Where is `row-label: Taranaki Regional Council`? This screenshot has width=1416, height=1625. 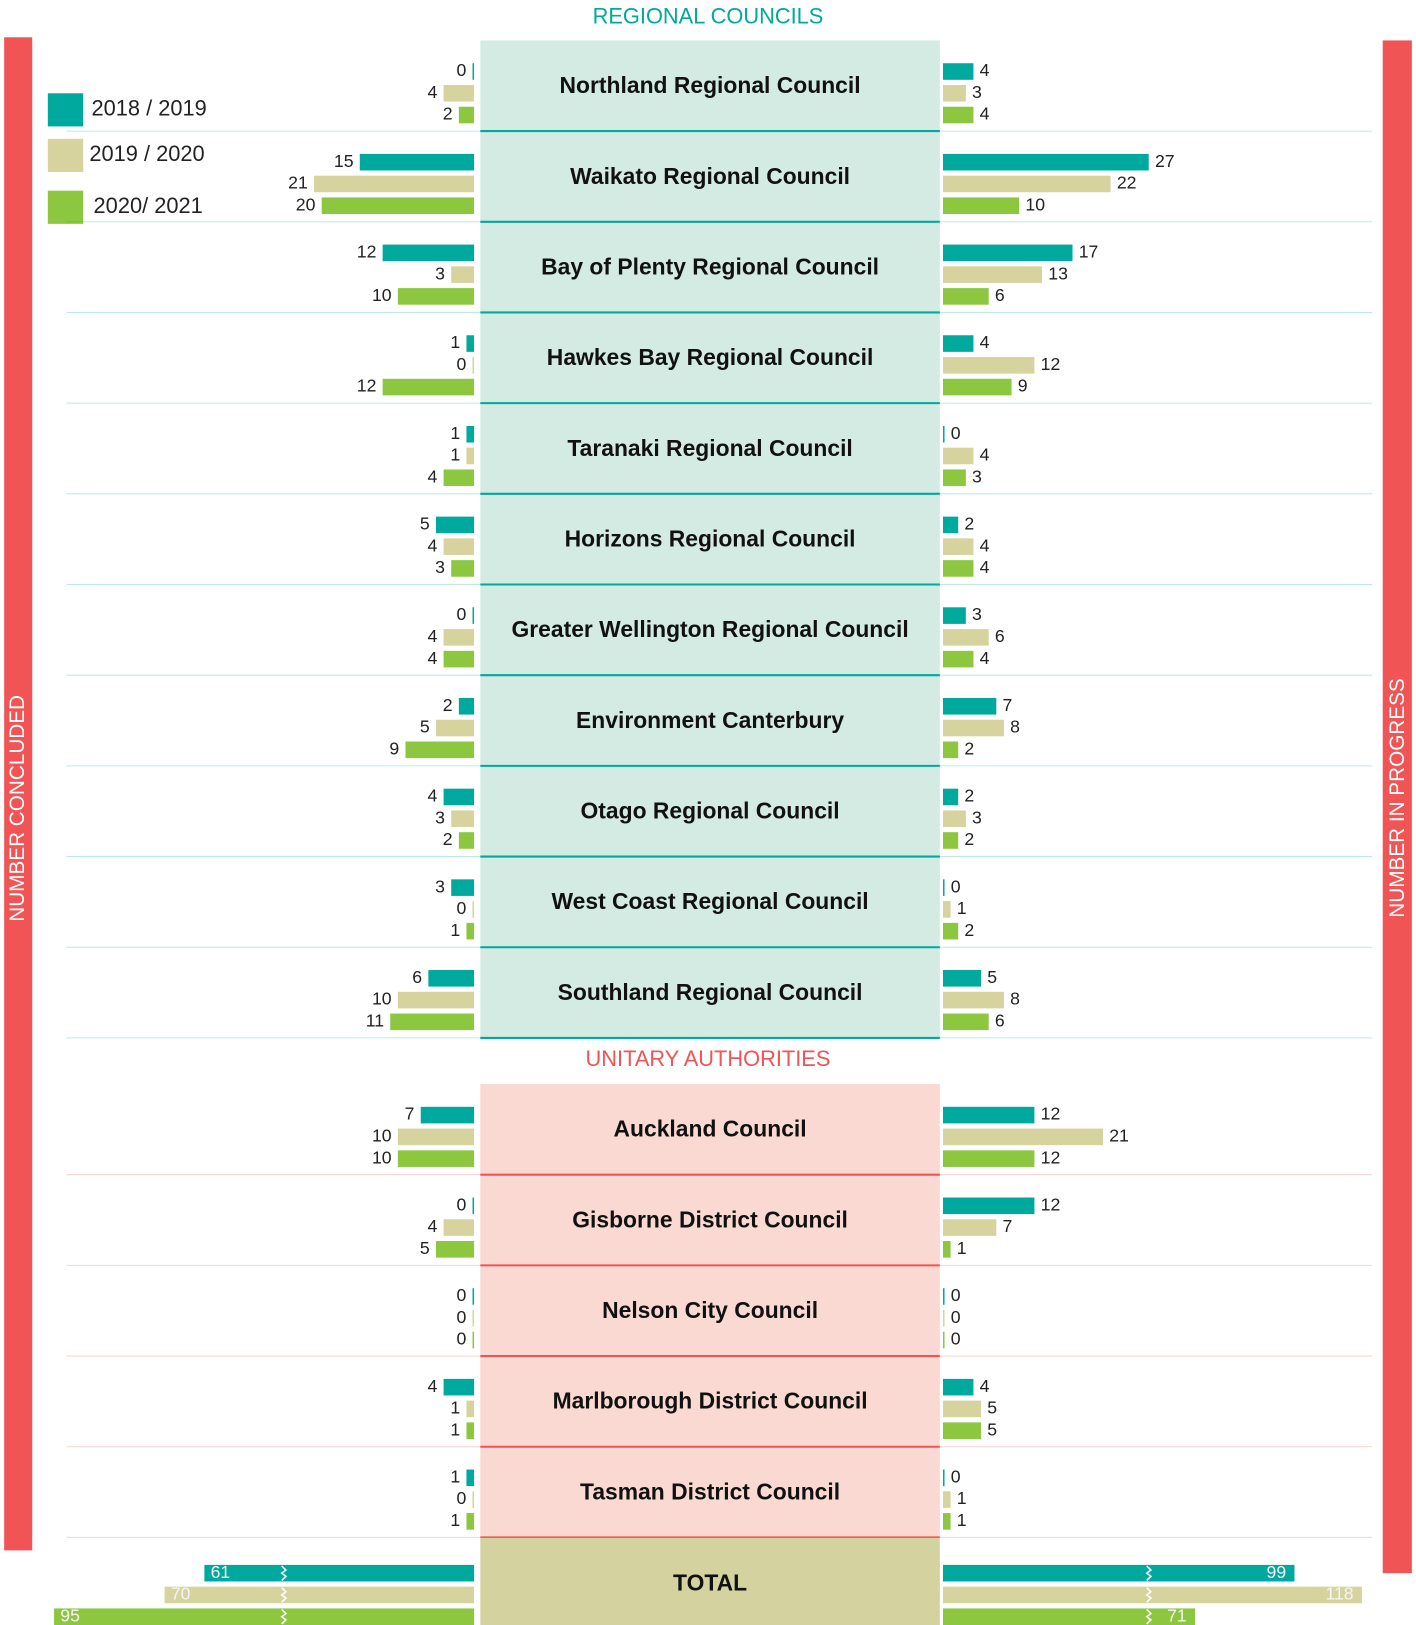
row-label: Taranaki Regional Council is located at coordinates (709, 448).